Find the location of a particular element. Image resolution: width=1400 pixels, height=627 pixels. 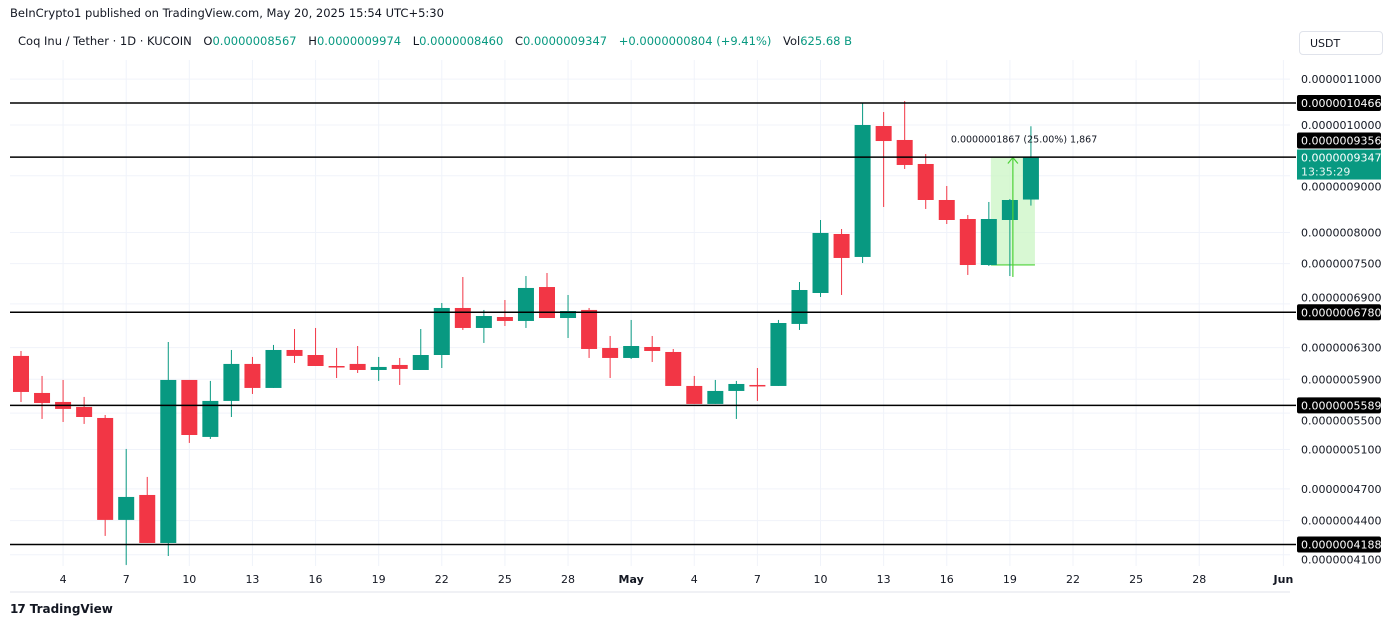

price-tick-label: 0.0000007500 is located at coordinates (1341, 264).